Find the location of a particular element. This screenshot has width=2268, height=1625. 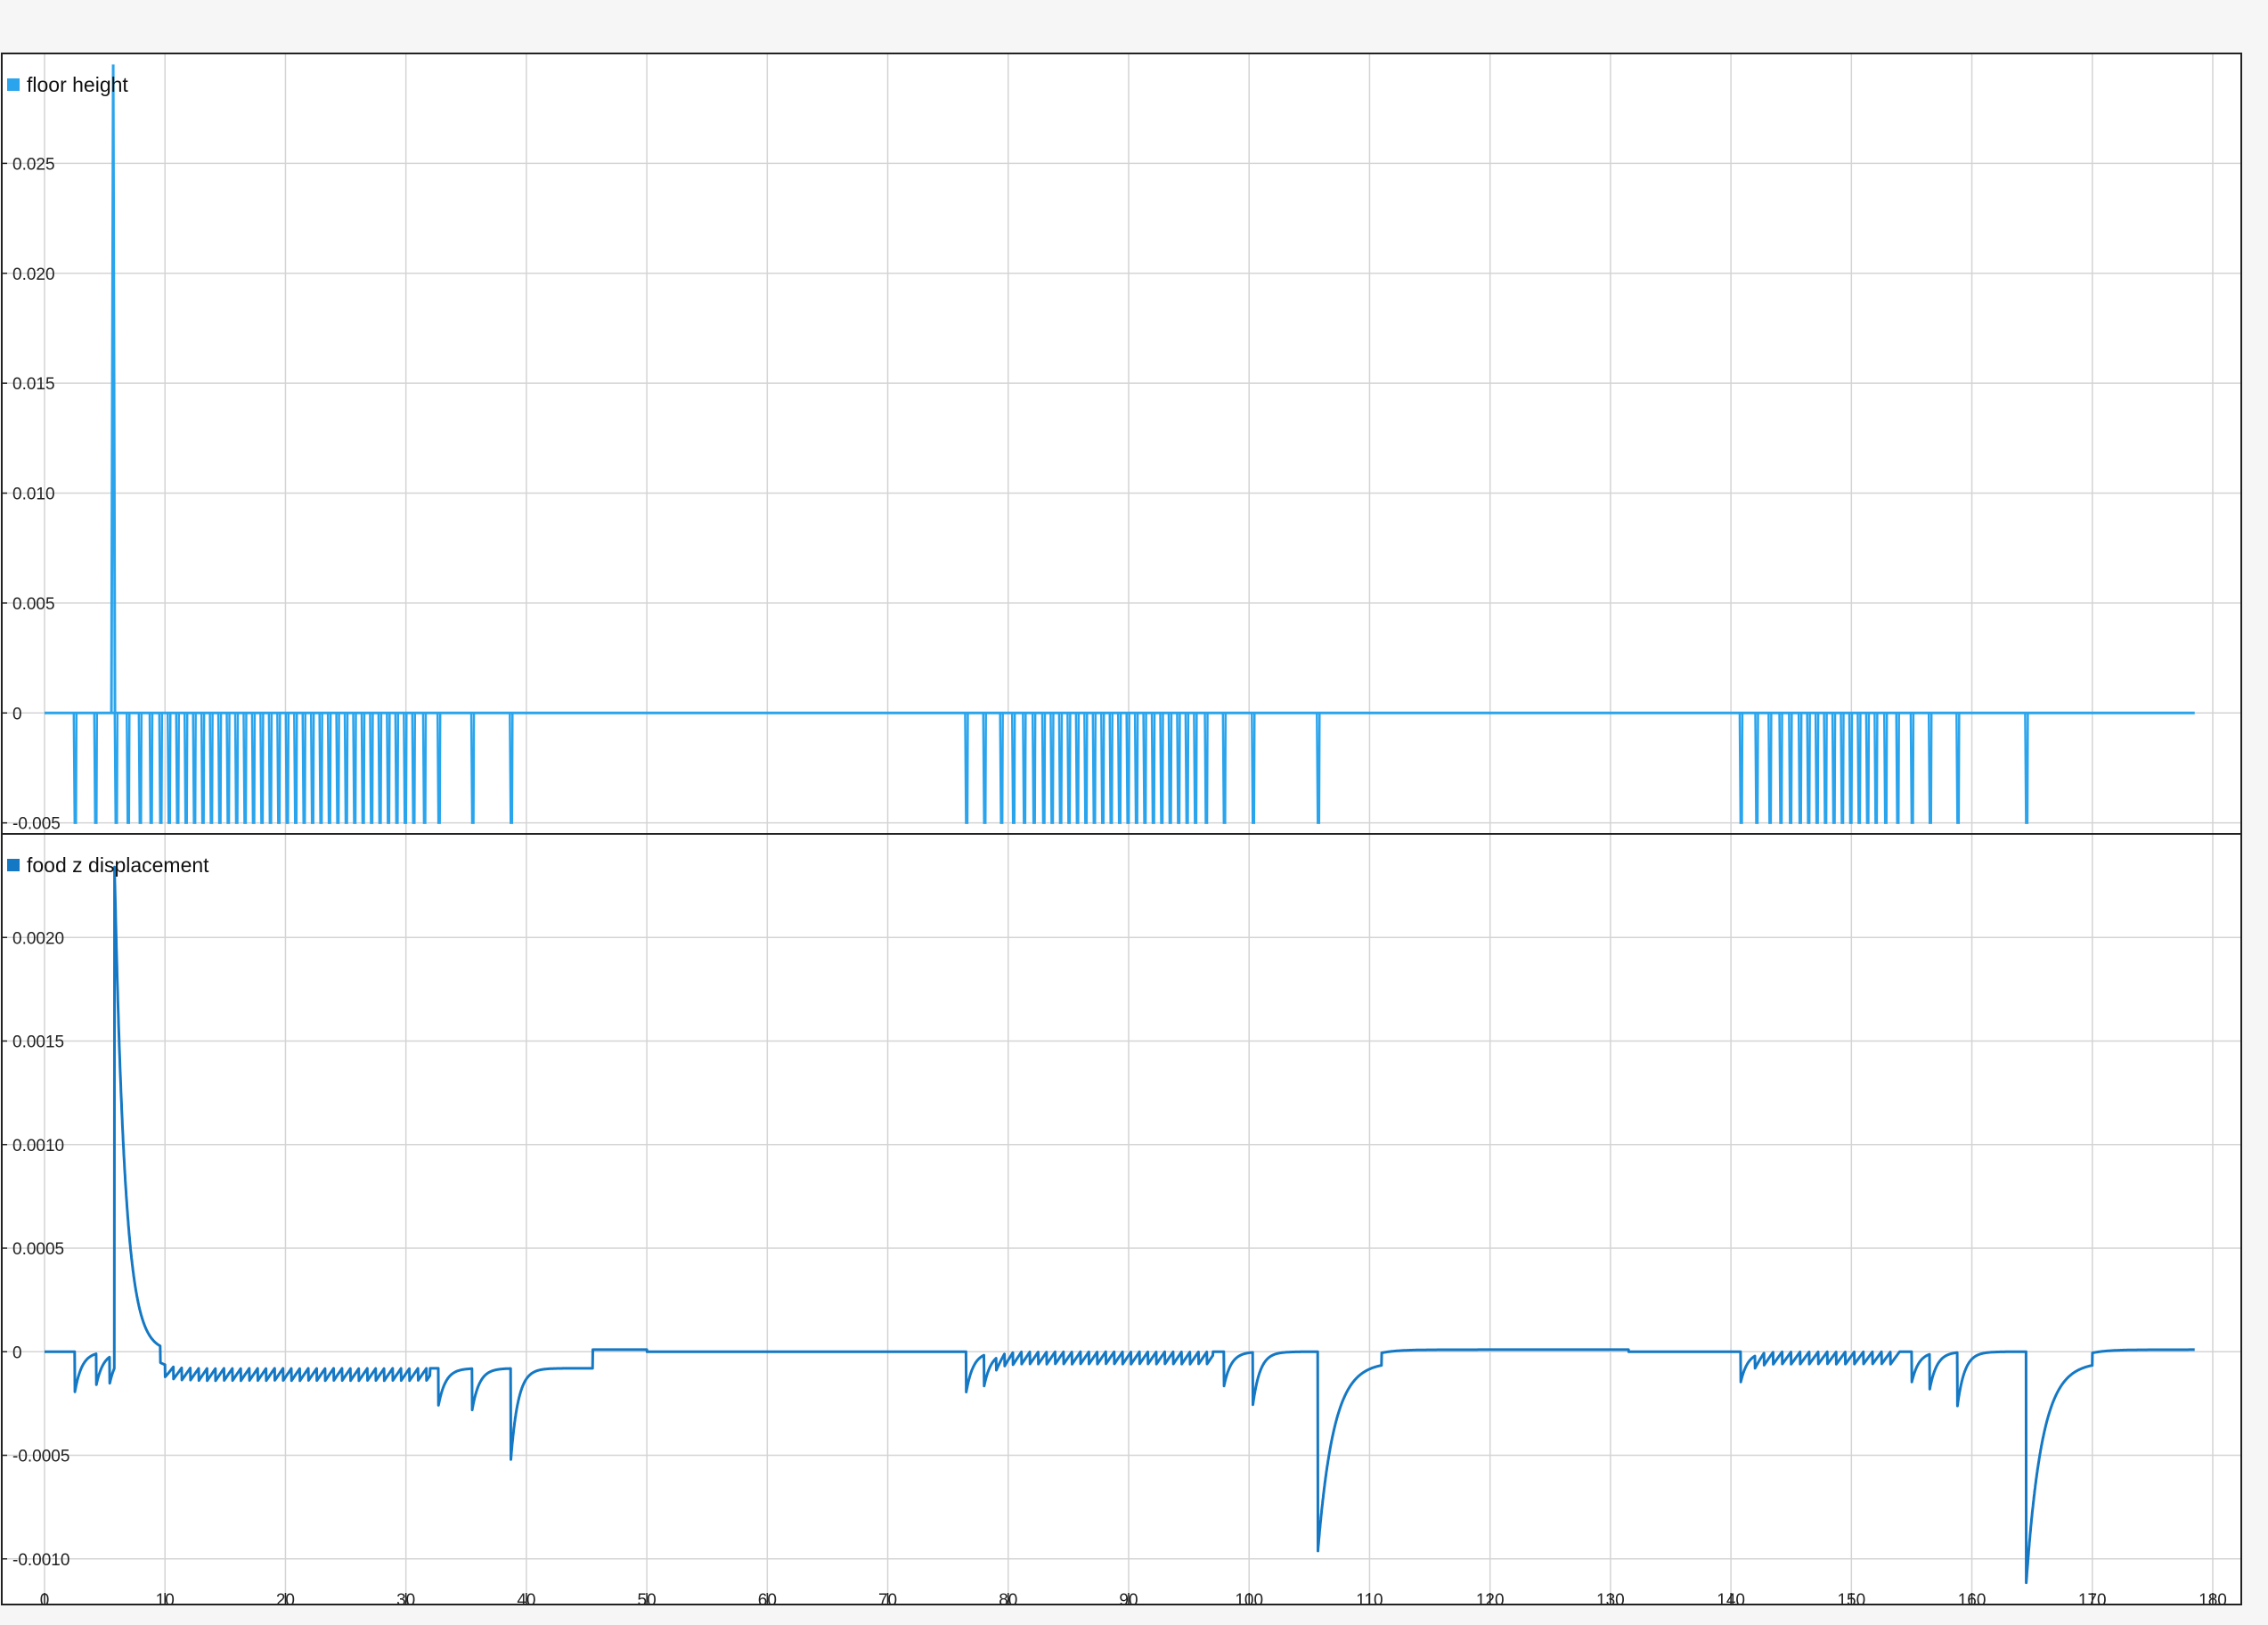

x-tick-label: 30 is located at coordinates (405, 1600).